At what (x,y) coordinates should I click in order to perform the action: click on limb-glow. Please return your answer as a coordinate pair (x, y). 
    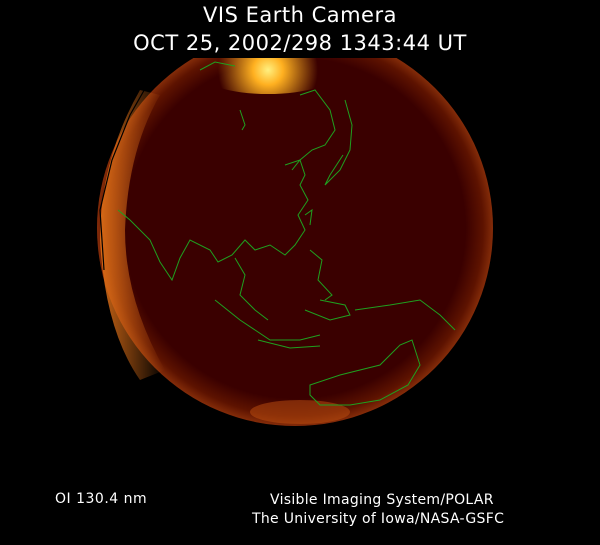
    Looking at the image, I should click on (132, 235).